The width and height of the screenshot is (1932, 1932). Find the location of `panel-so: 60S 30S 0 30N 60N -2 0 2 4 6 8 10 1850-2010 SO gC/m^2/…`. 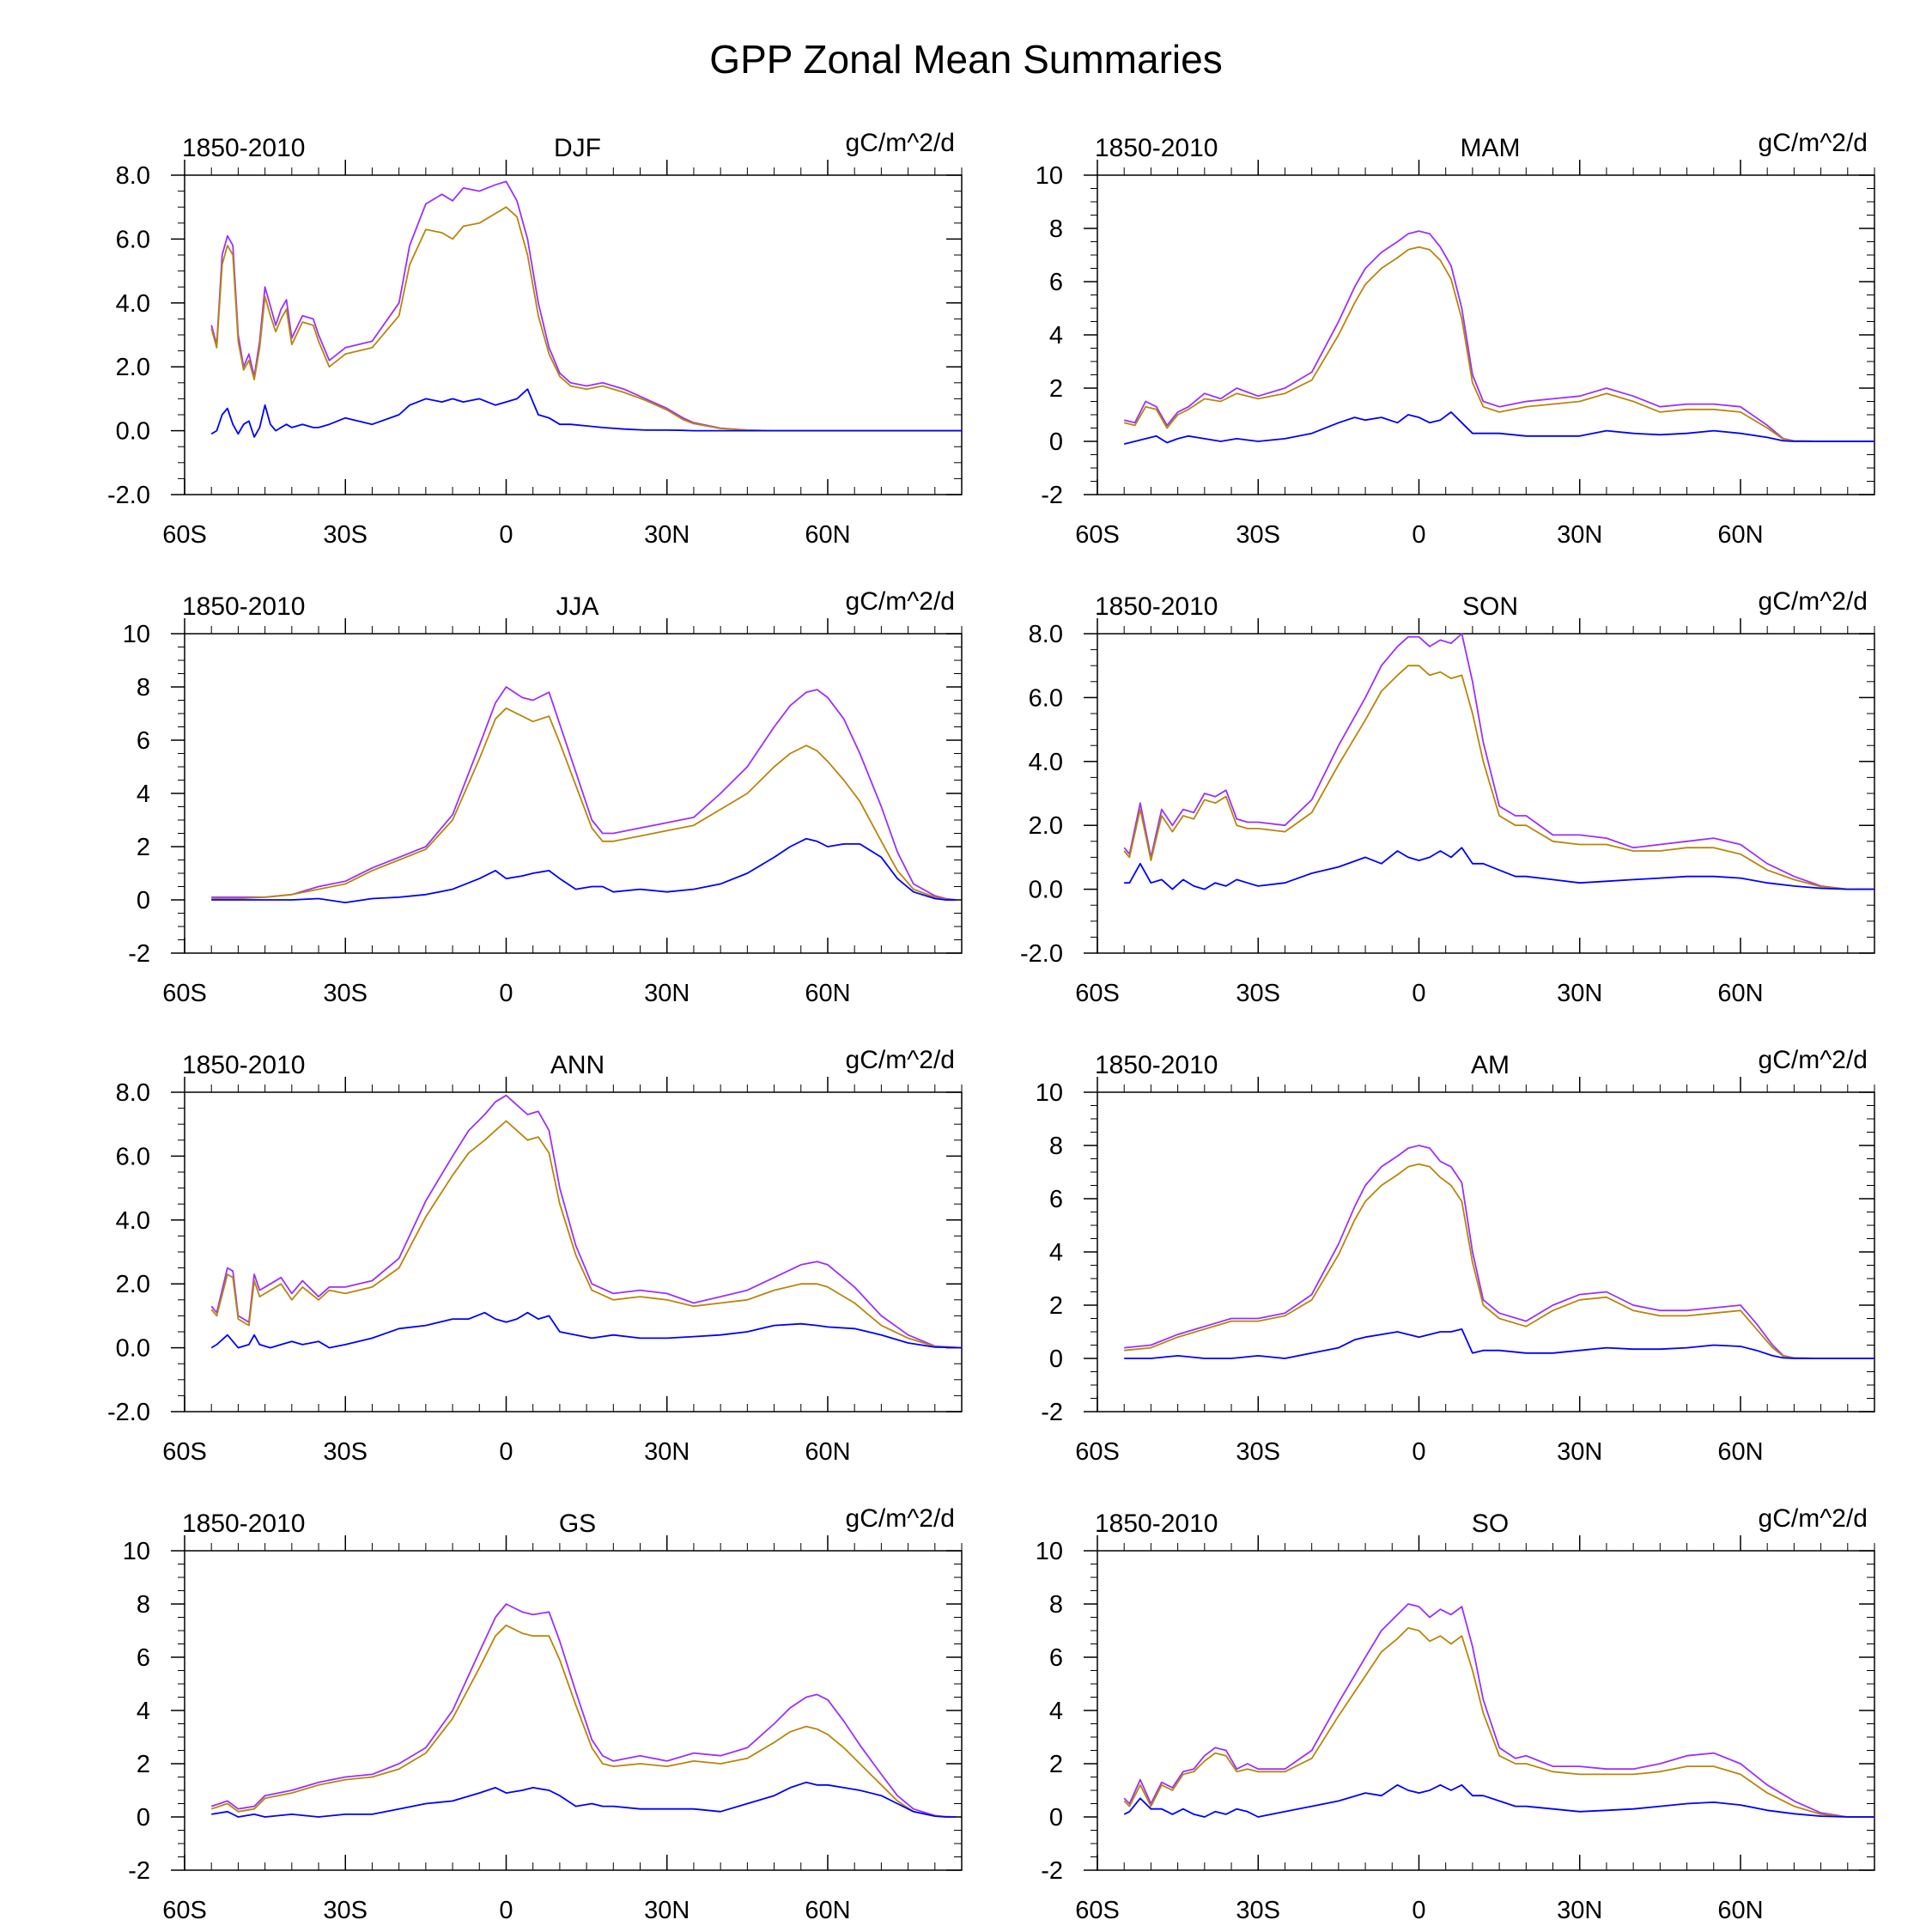

panel-so: 60S 30S 0 30N 60N -2 0 2 4 6 8 10 1850-2010 SO gC/m^2/… is located at coordinates (1455, 1714).